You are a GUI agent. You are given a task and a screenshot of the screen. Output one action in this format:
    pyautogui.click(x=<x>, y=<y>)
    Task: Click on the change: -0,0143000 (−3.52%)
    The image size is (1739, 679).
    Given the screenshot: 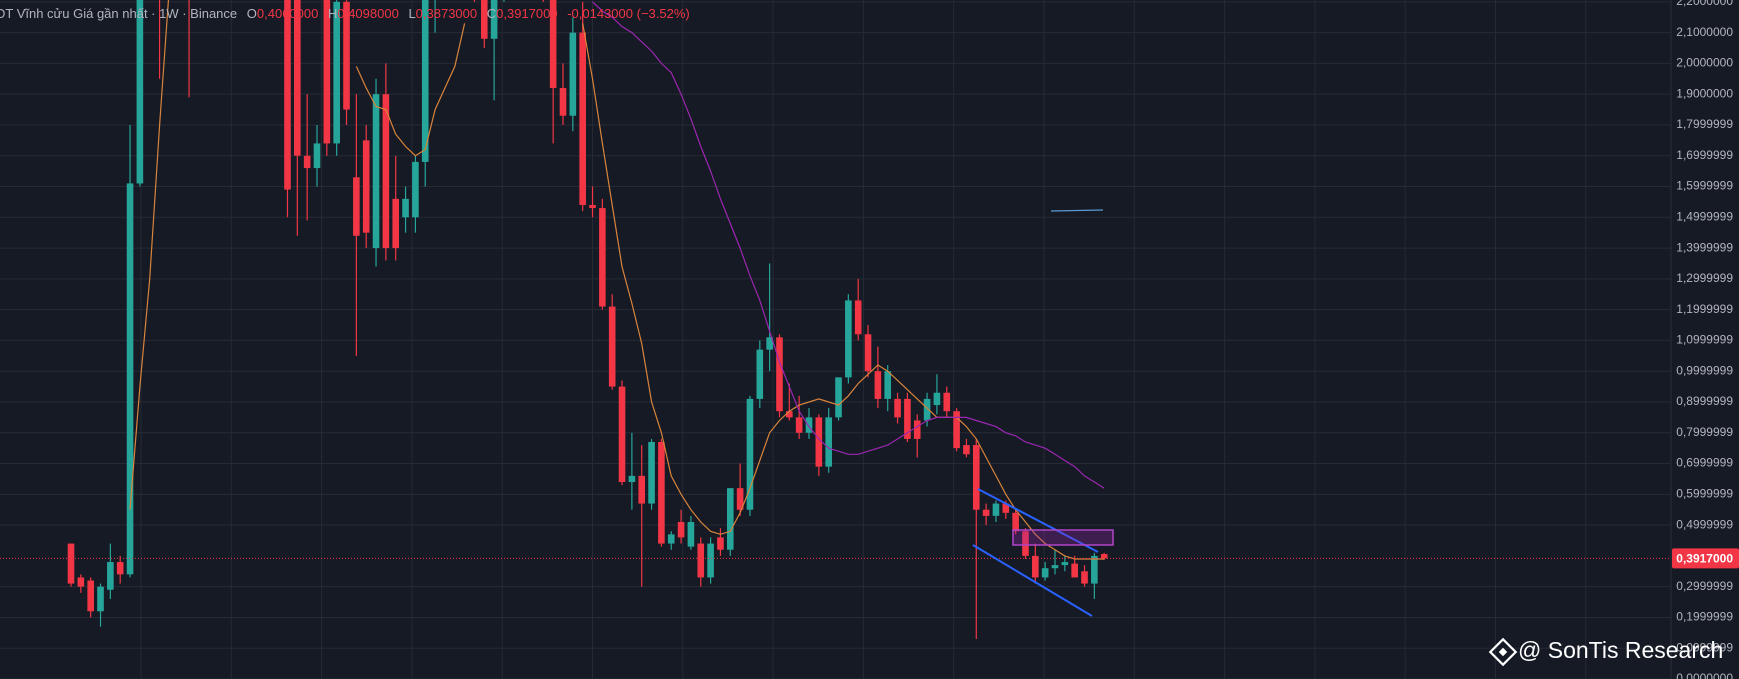 What is the action you would take?
    pyautogui.click(x=628, y=13)
    